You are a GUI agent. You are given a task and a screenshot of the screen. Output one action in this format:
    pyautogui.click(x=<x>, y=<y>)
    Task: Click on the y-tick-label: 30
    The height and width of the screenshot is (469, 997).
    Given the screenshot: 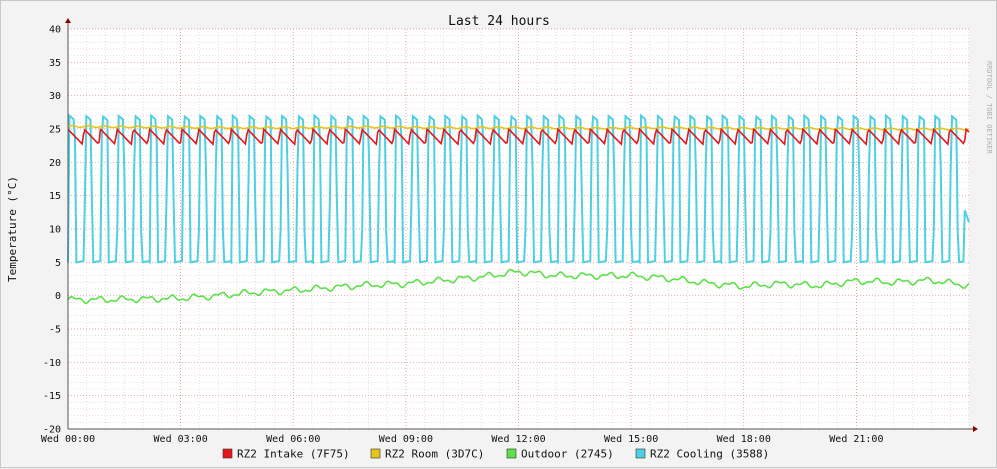 What is the action you would take?
    pyautogui.click(x=55, y=96)
    